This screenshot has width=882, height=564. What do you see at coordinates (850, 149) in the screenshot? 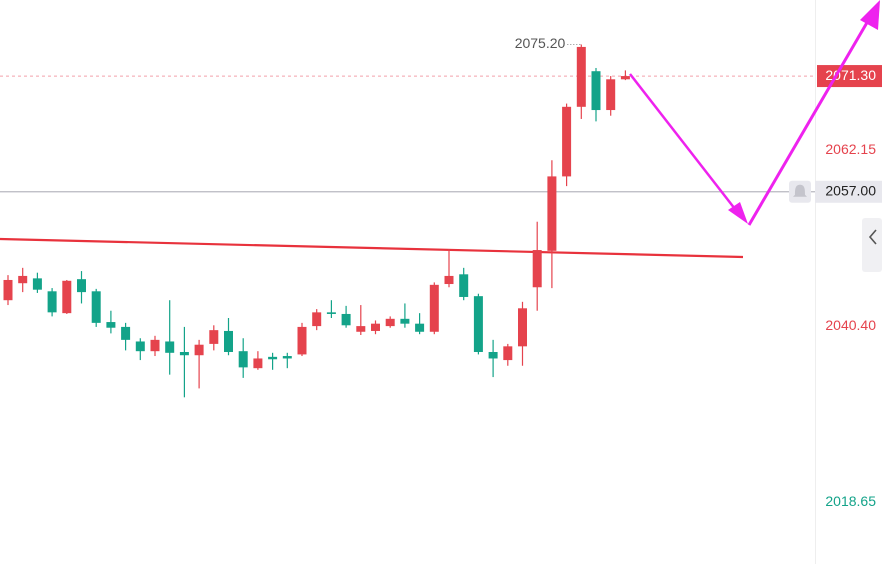
I see `y-tick-label: 2062.15` at bounding box center [850, 149].